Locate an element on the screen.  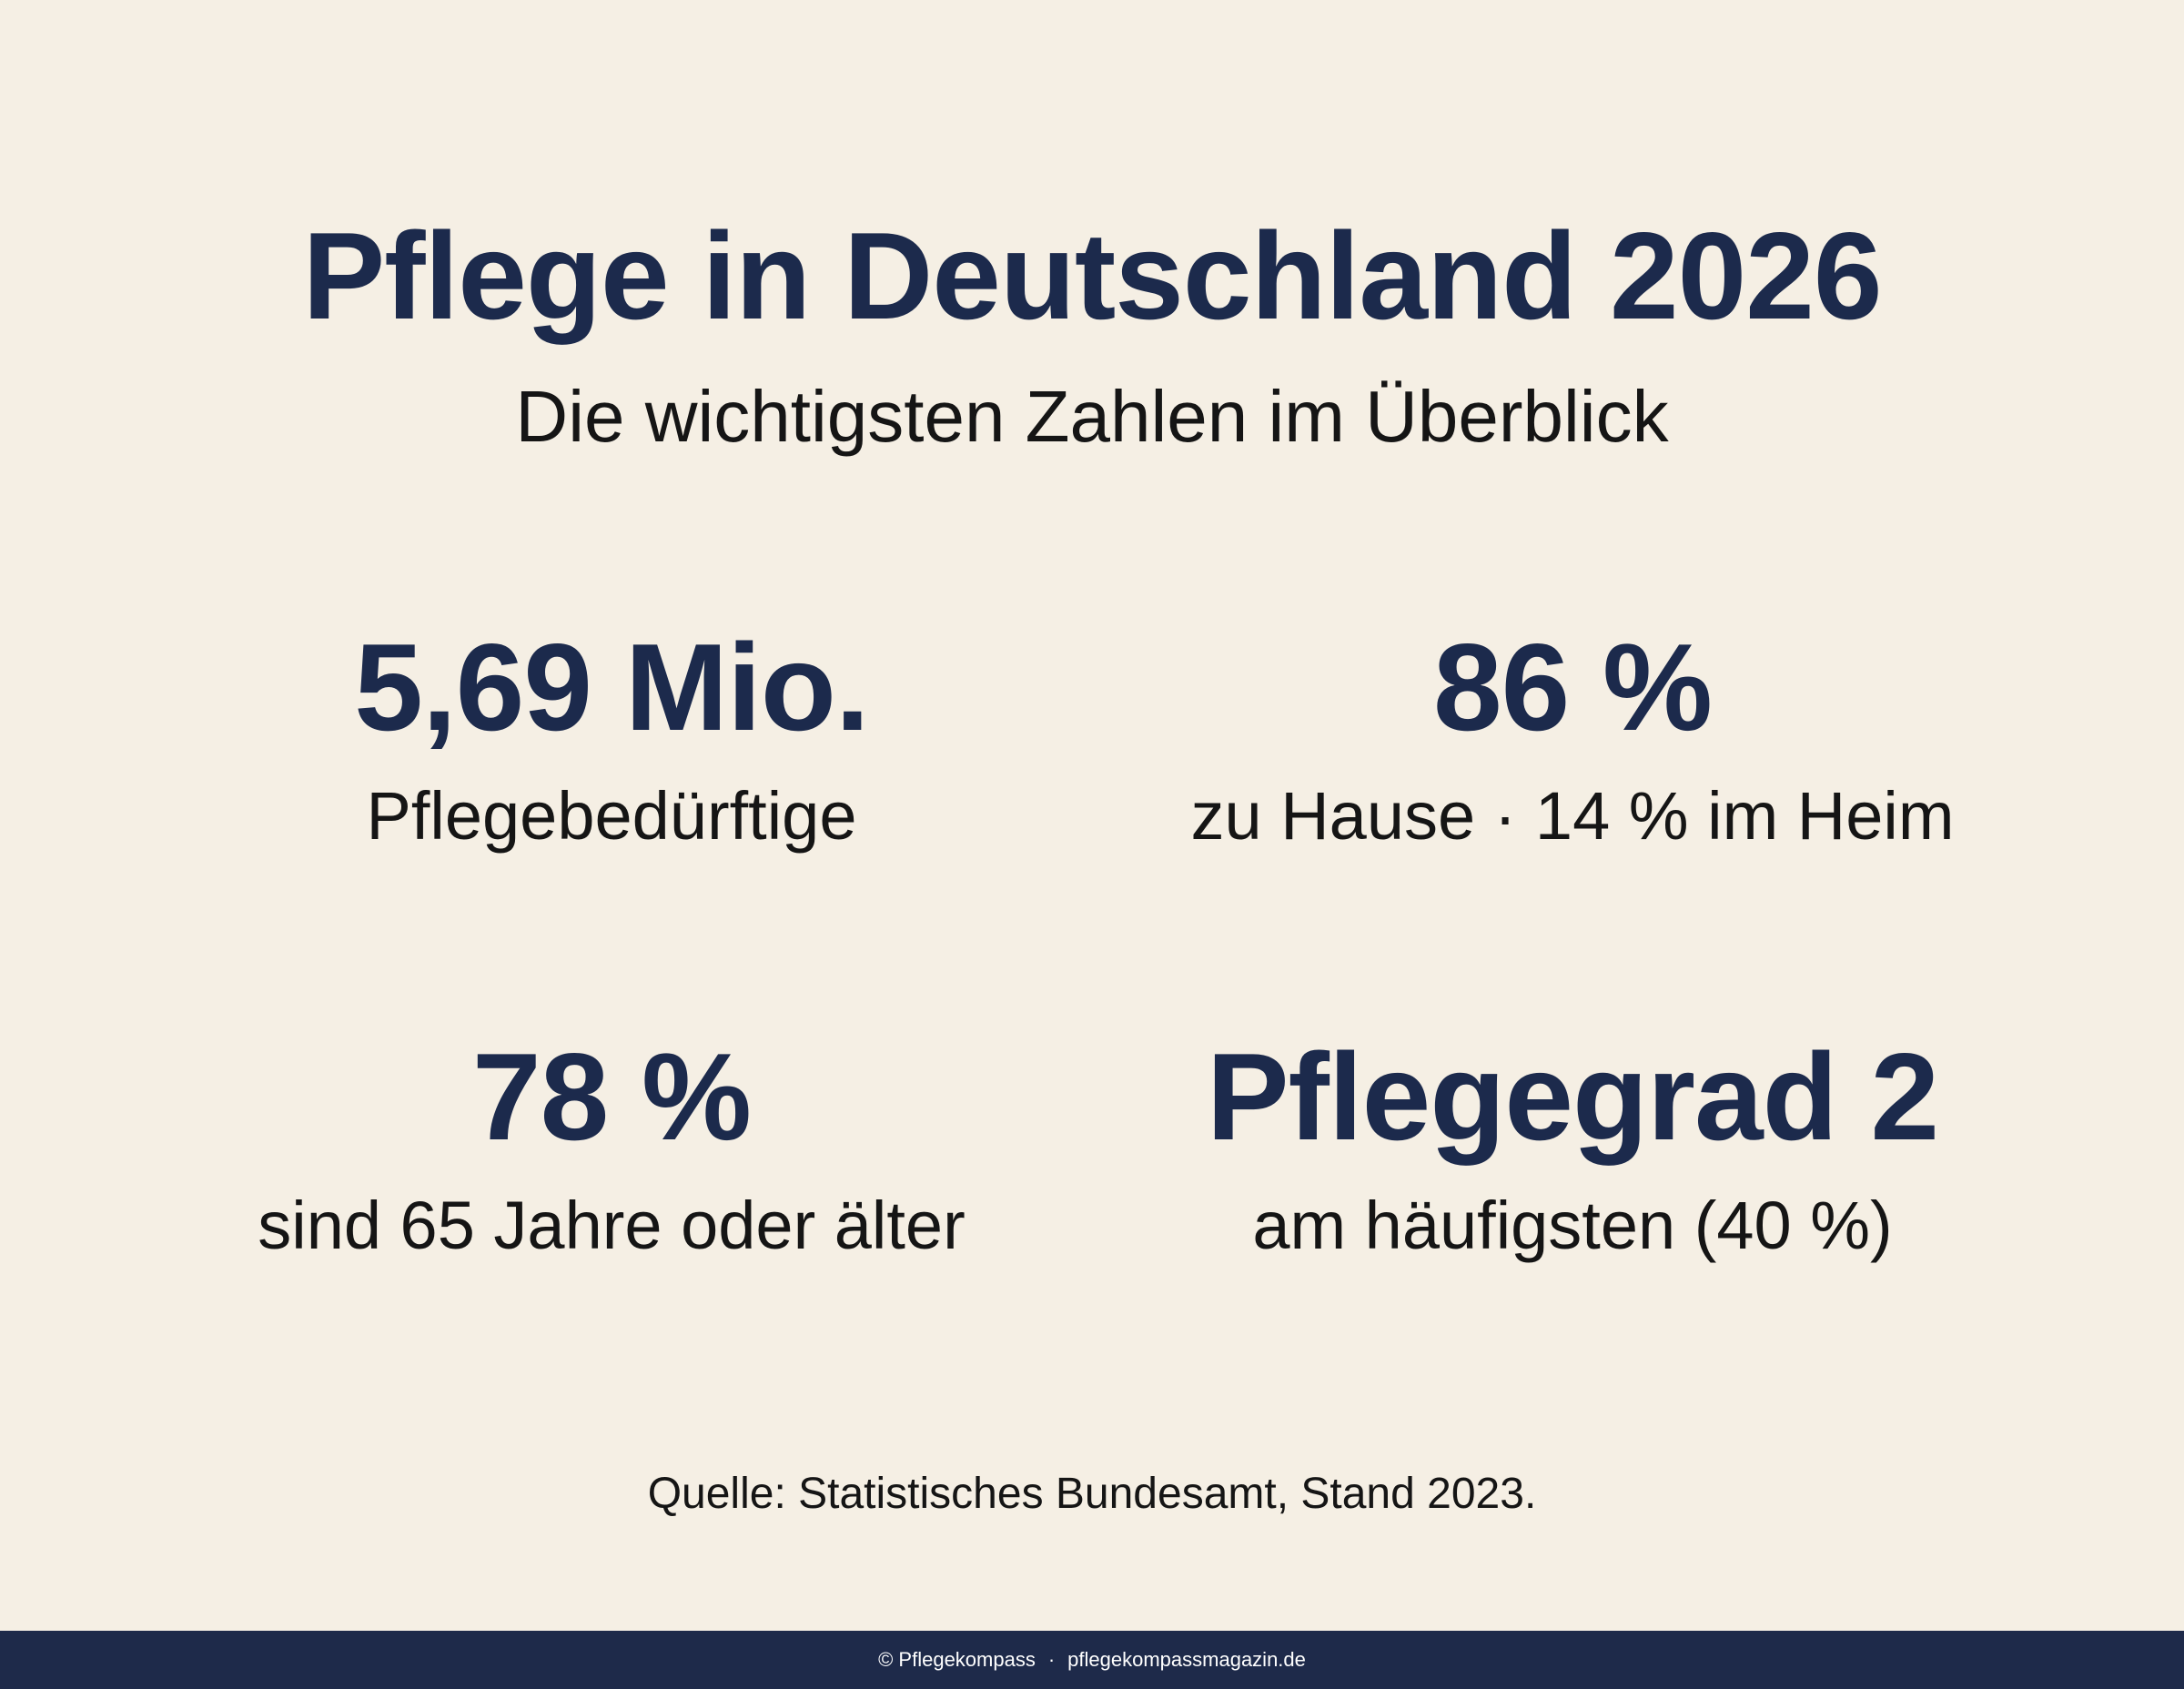
stat-label: am häufigsten (40 %) is located at coordinates (1573, 1225).